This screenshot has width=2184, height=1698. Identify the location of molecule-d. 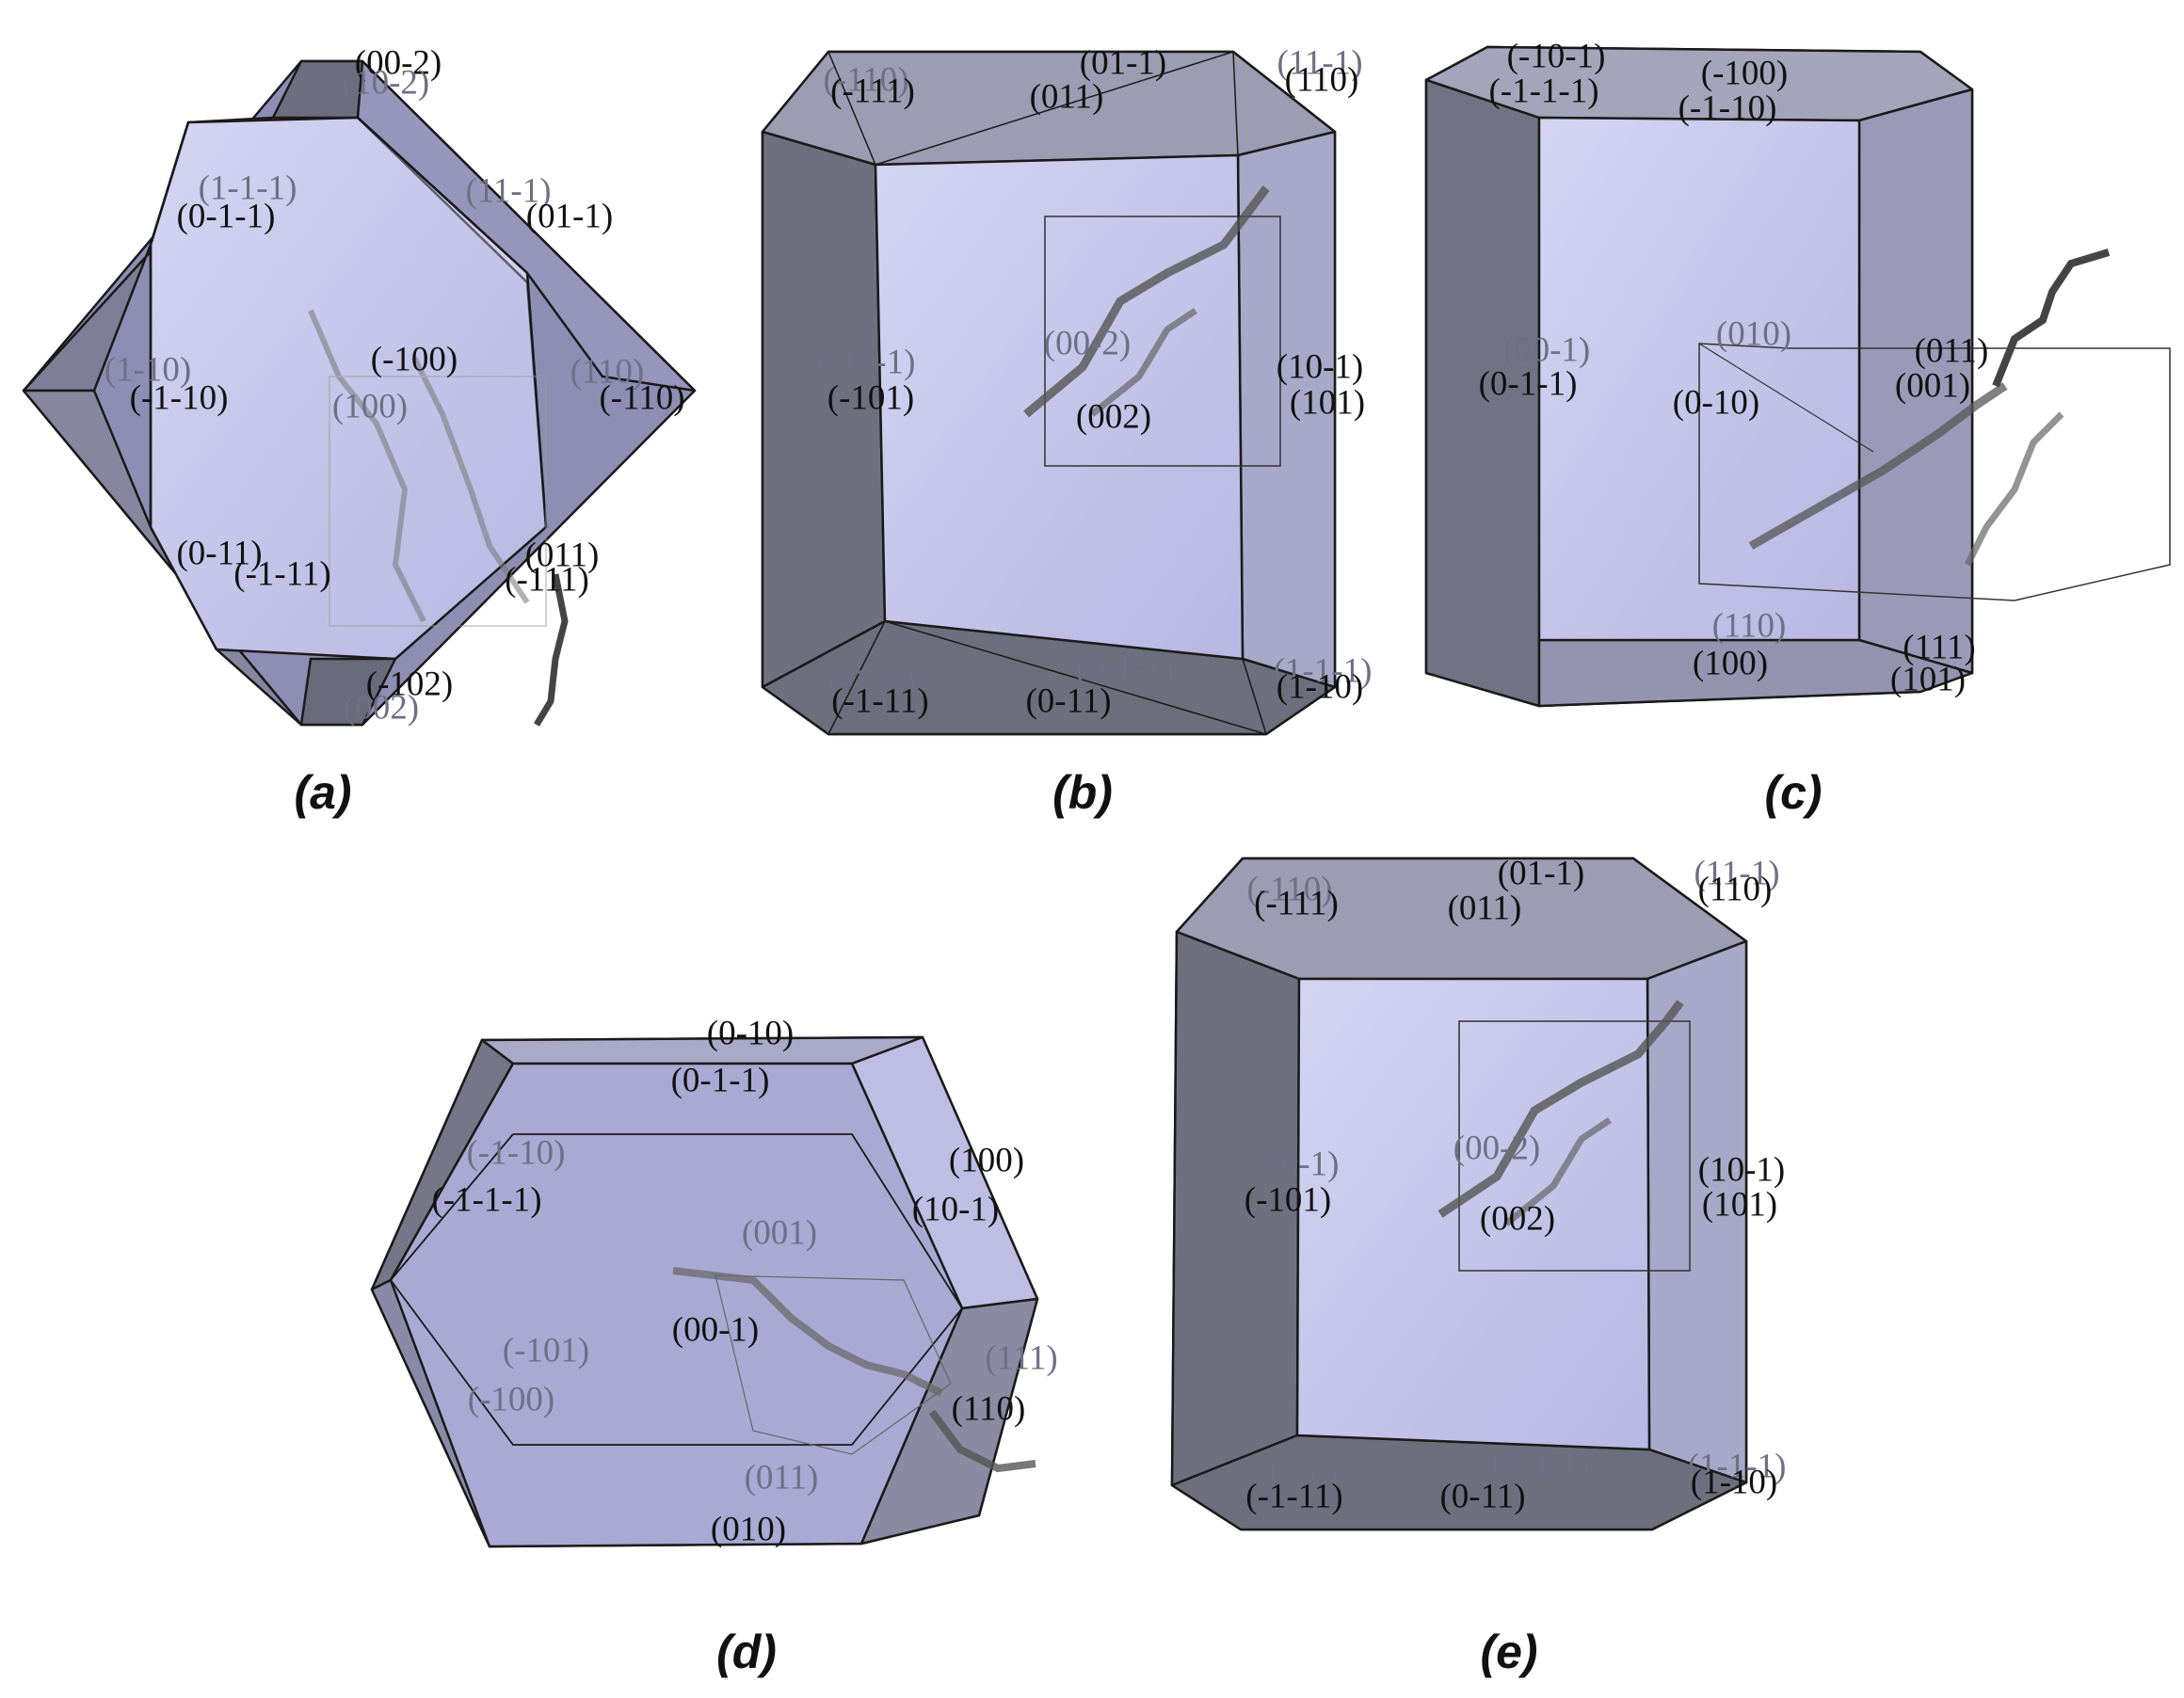
(854, 1370).